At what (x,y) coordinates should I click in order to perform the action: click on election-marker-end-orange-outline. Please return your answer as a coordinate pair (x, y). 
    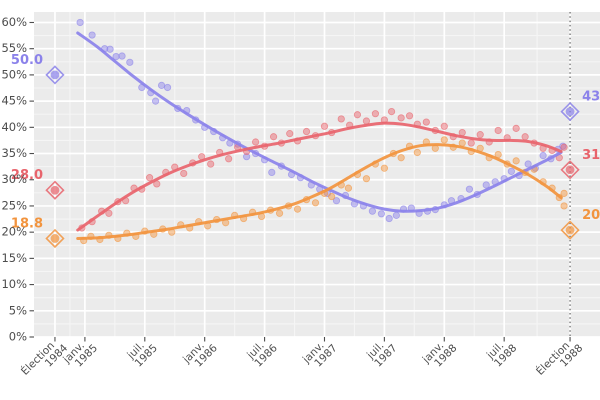
    Looking at the image, I should click on (570, 230).